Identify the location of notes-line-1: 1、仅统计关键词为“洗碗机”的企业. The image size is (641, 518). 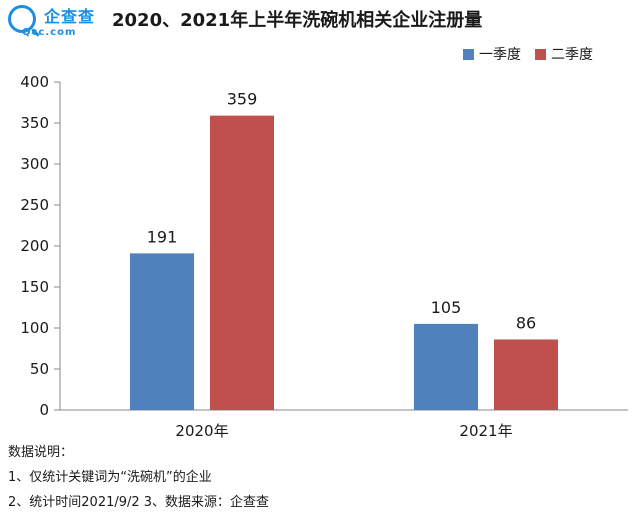
(110, 477).